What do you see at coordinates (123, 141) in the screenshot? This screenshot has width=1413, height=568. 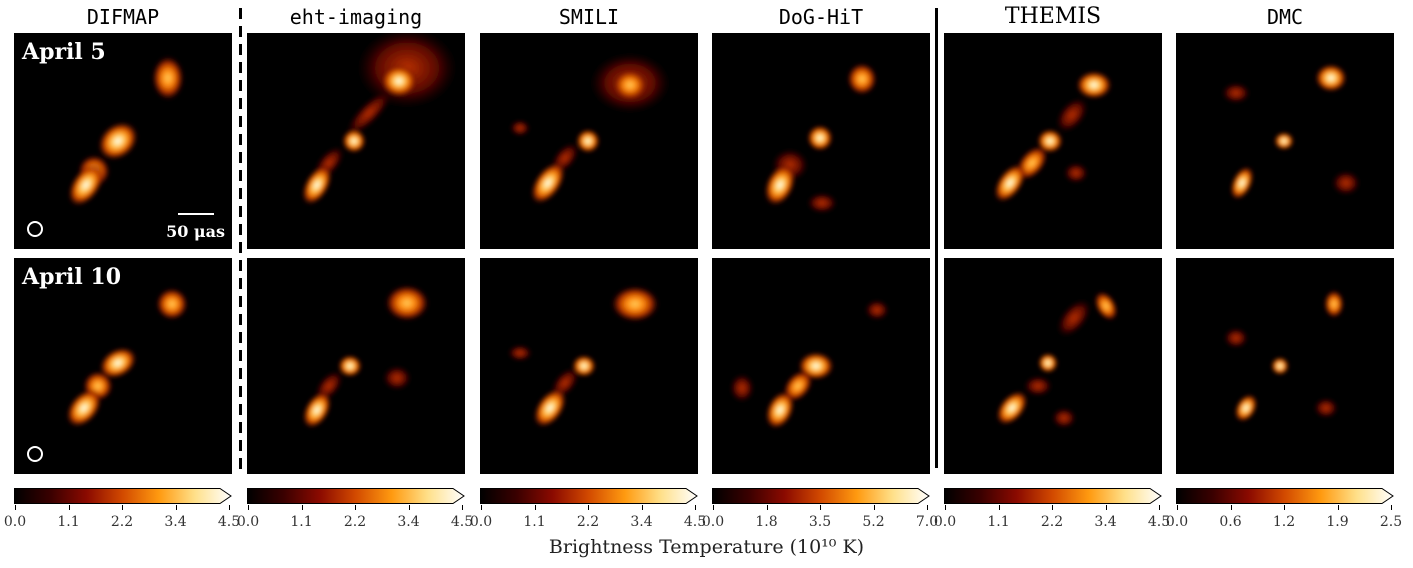 I see `panel-difmap-april5: April 5 50 μas` at bounding box center [123, 141].